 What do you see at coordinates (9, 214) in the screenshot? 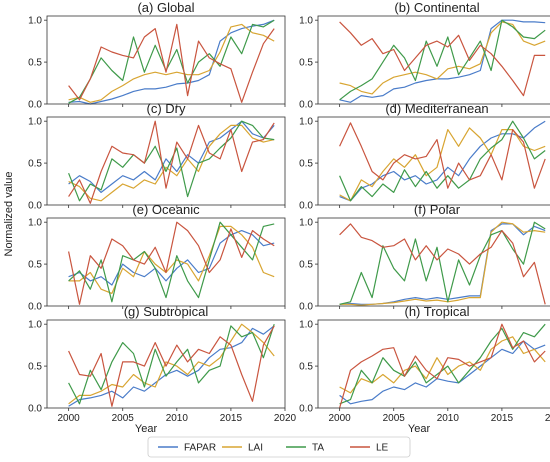
I see `y-axis-title: Normalized value` at bounding box center [9, 214].